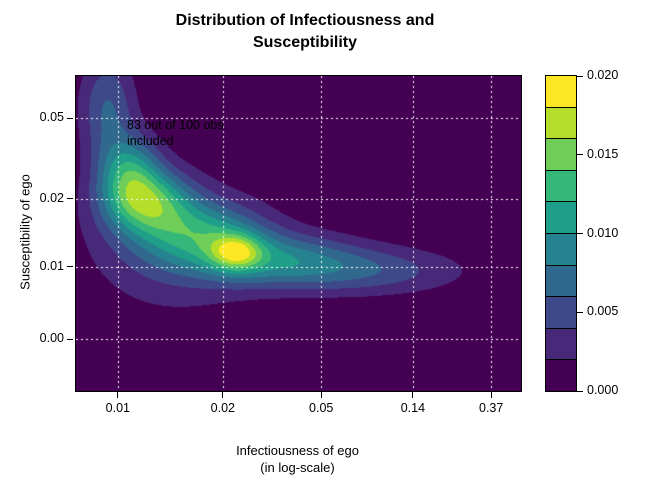 The height and width of the screenshot is (480, 672). What do you see at coordinates (305, 42) in the screenshot?
I see `chart-title-line2: Susceptibility` at bounding box center [305, 42].